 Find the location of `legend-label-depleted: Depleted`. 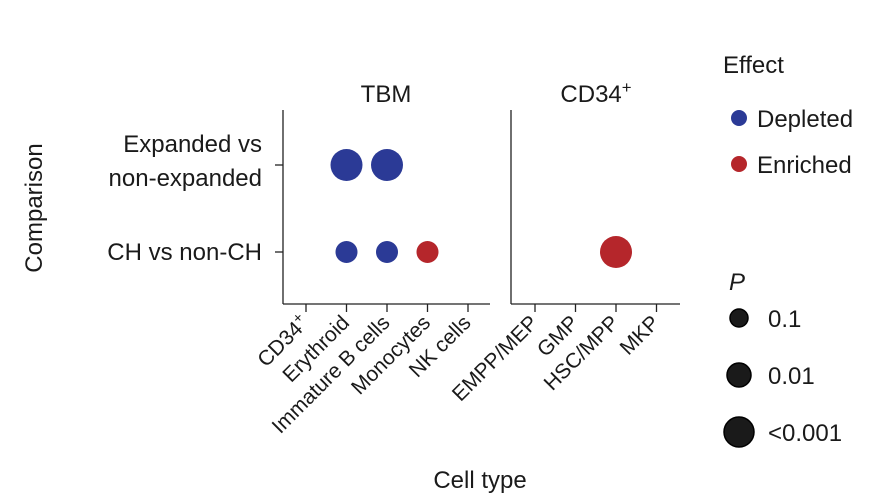

legend-label-depleted: Depleted is located at coordinates (805, 119).